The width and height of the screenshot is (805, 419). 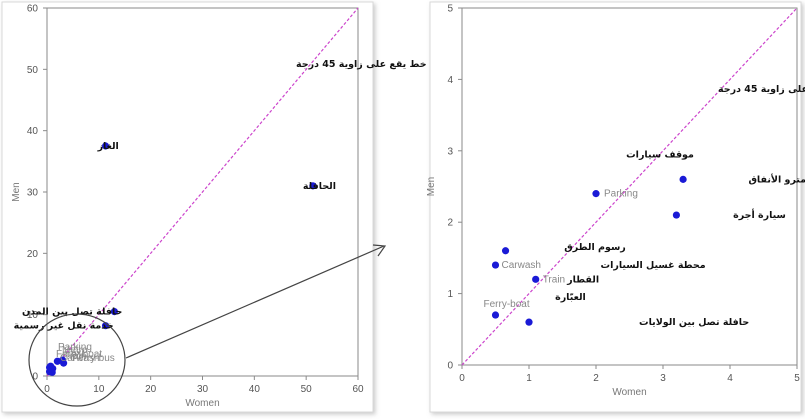 I want to click on annotation-label: محطة غسيل السيارات, so click(x=653, y=265).